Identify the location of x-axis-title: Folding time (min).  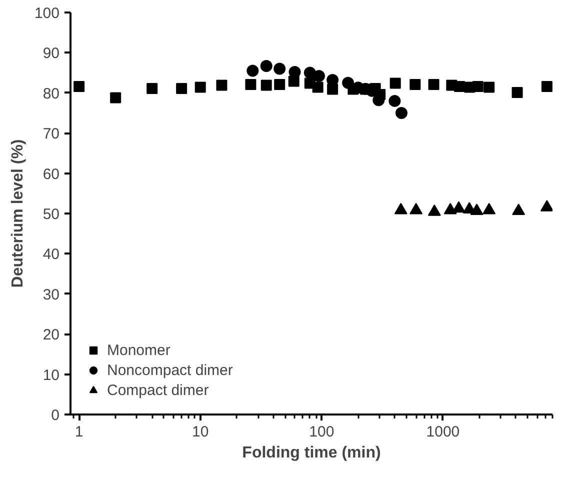
(311, 453).